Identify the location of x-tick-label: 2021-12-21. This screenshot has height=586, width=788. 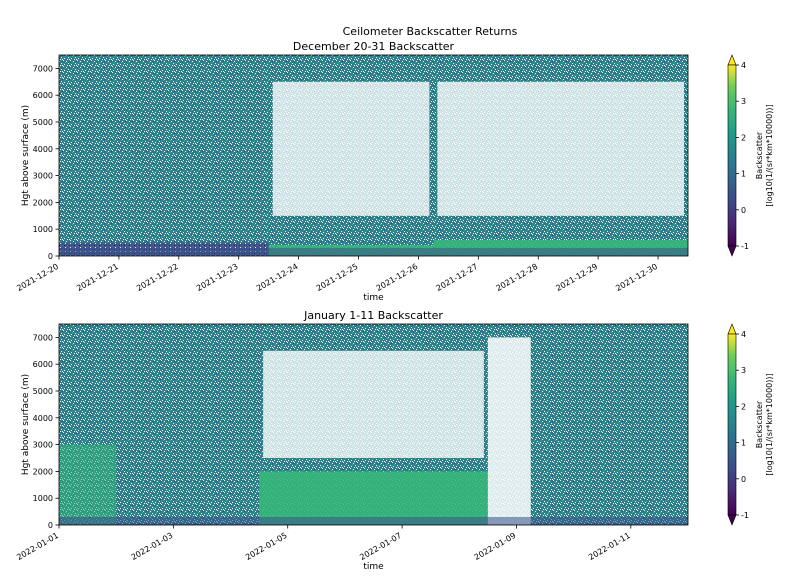
(97, 277).